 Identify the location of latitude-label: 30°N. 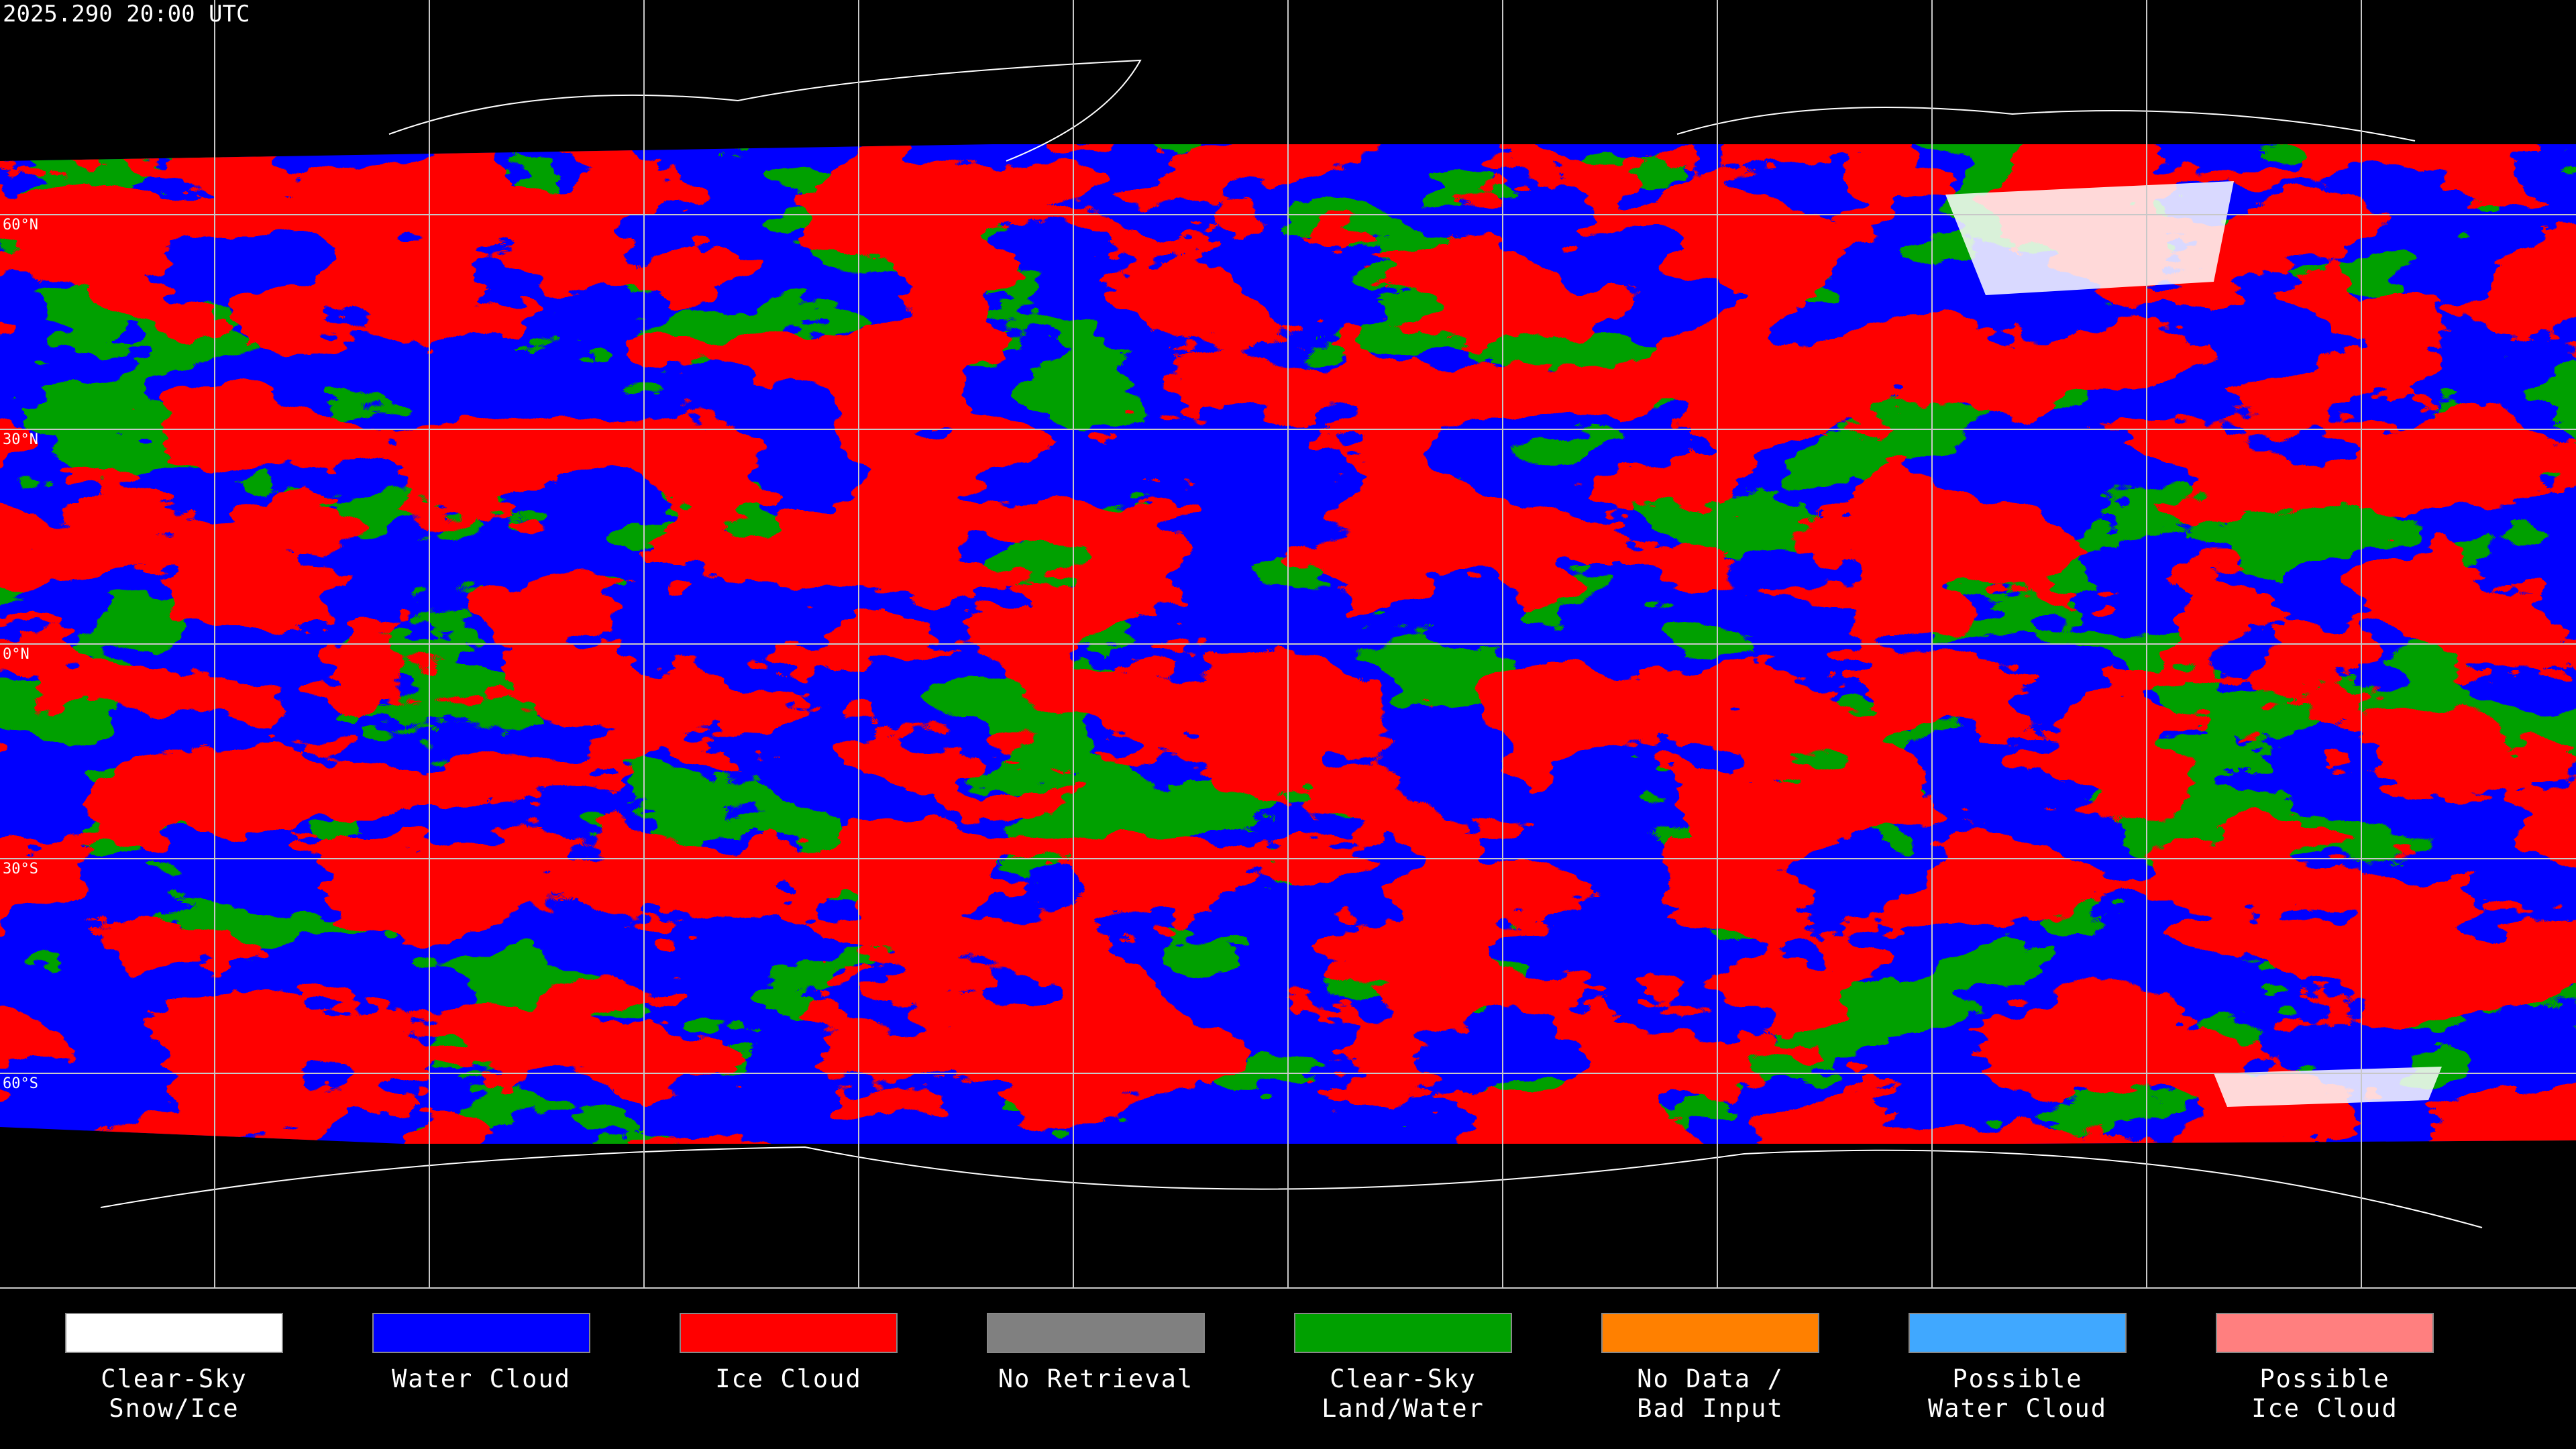
(20, 439).